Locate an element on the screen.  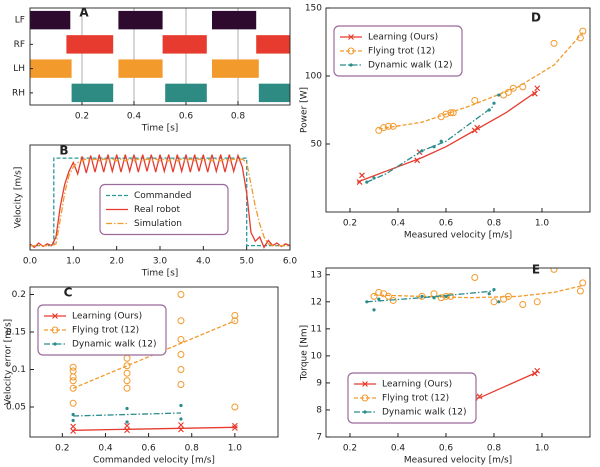
x-tick-label: 2.0 is located at coordinates (117, 262).